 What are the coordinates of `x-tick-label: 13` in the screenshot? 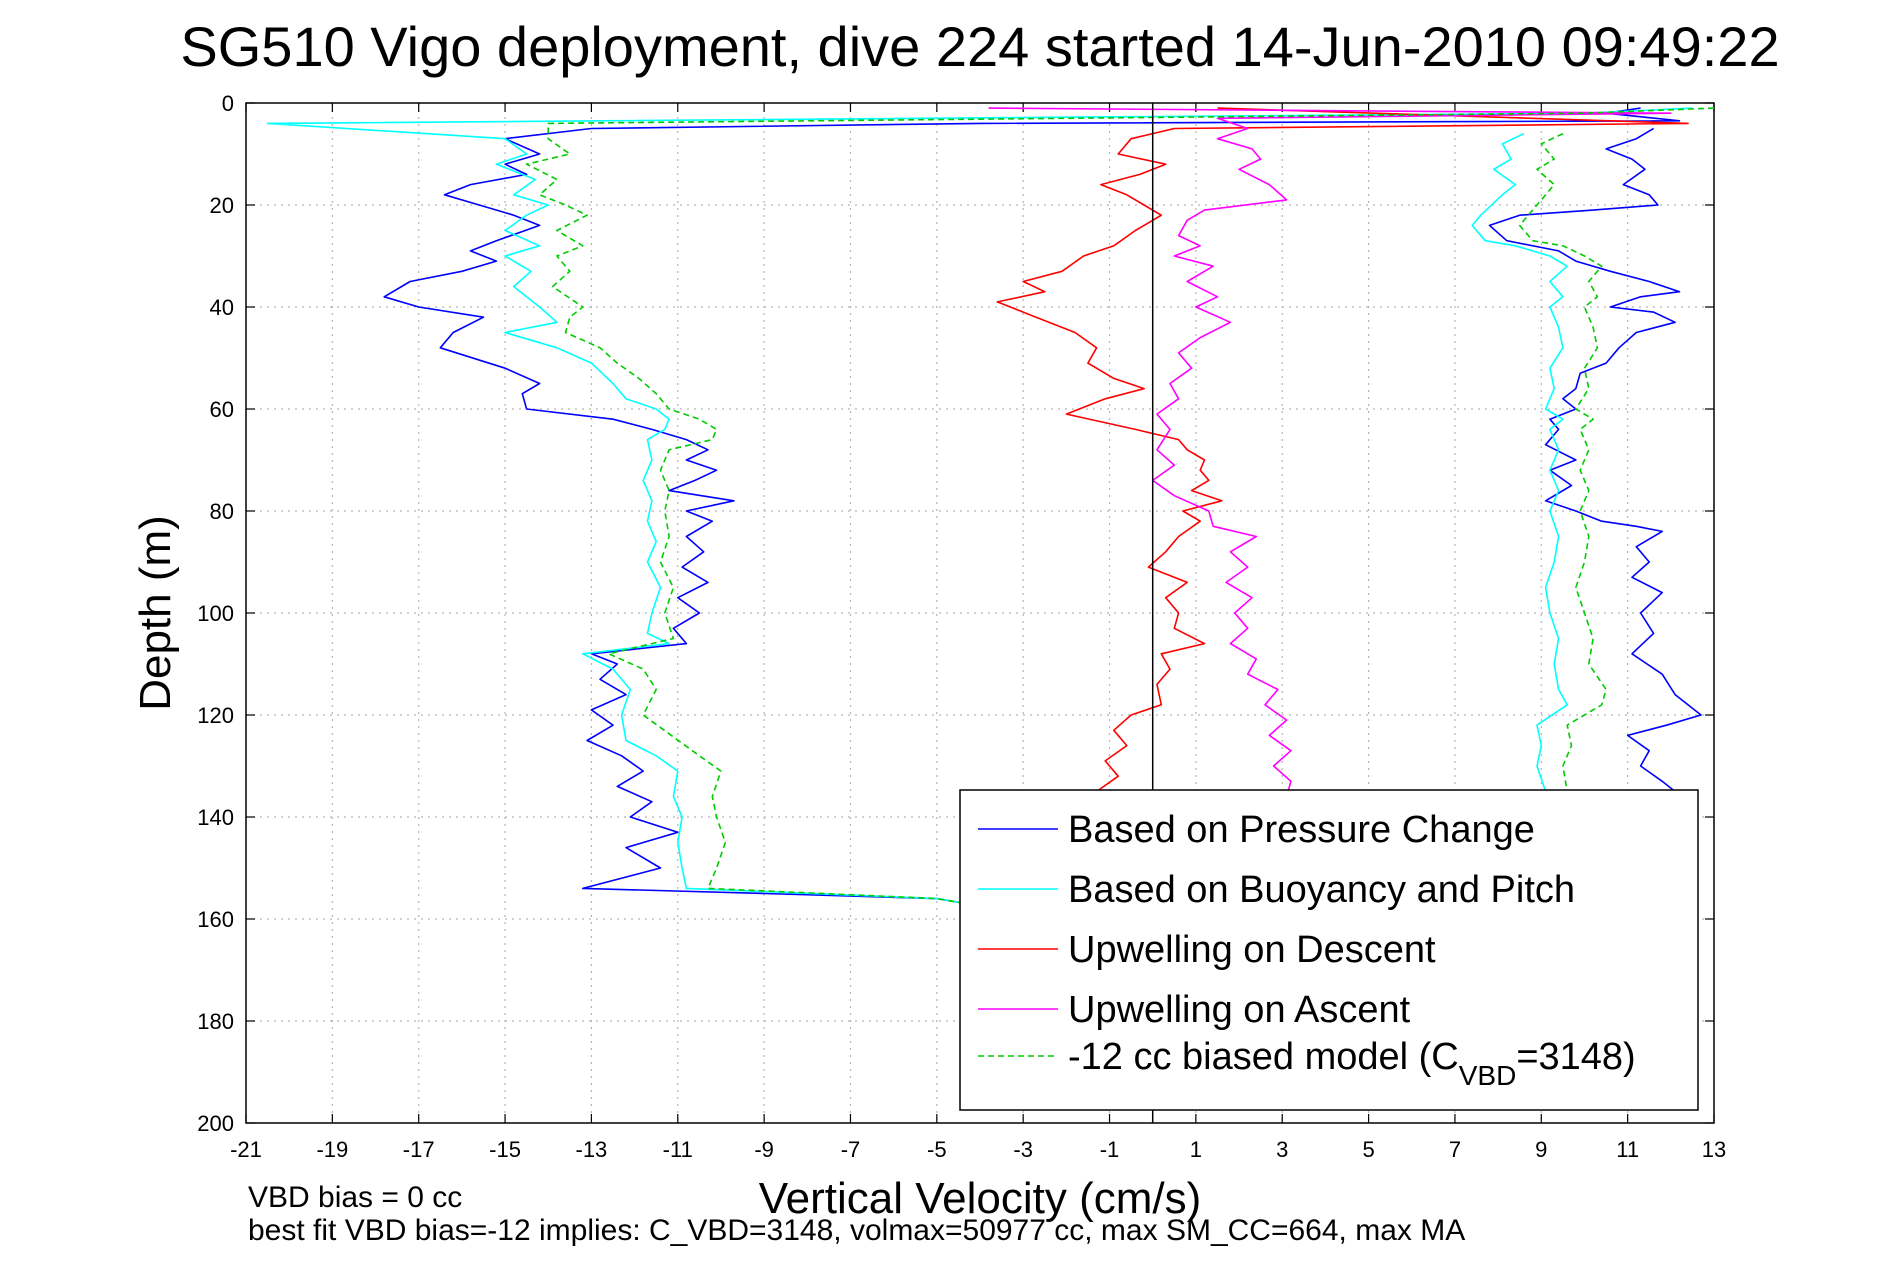 It's located at (1714, 1149).